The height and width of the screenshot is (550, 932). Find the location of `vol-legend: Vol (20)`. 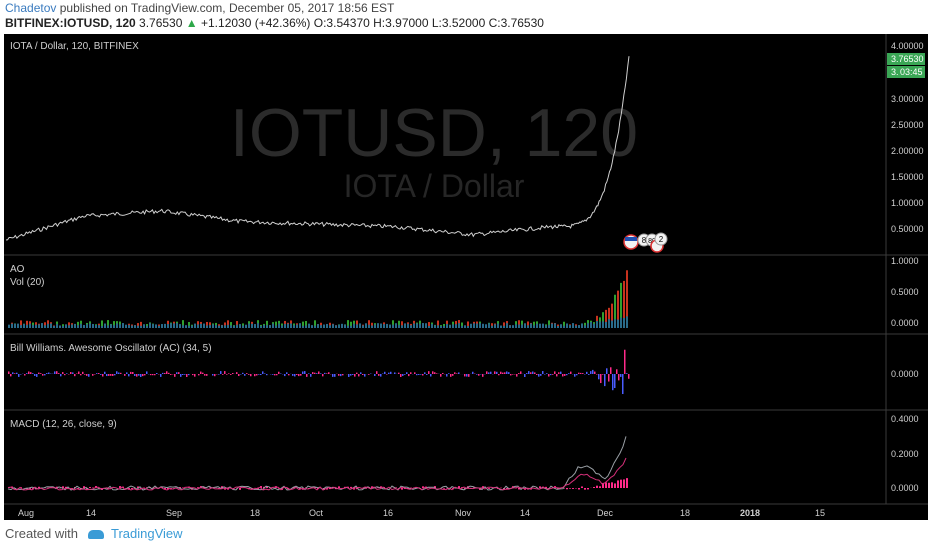

vol-legend: Vol (20) is located at coordinates (27, 282).